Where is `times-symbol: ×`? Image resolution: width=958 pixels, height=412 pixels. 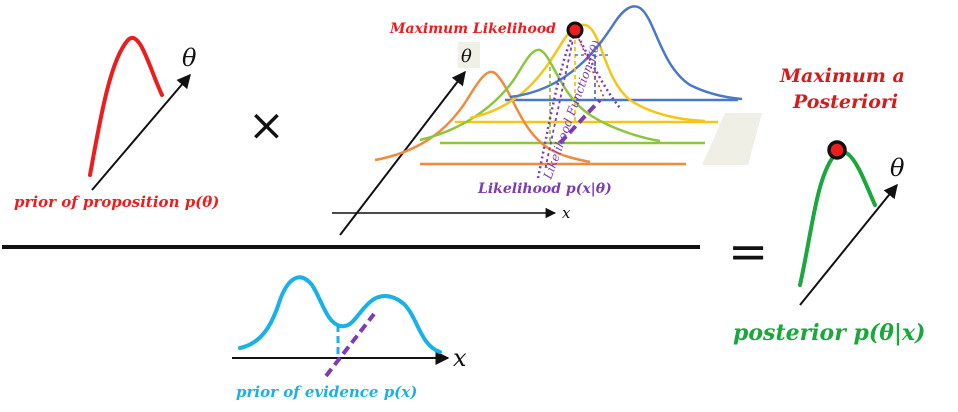 times-symbol: × is located at coordinates (266, 125).